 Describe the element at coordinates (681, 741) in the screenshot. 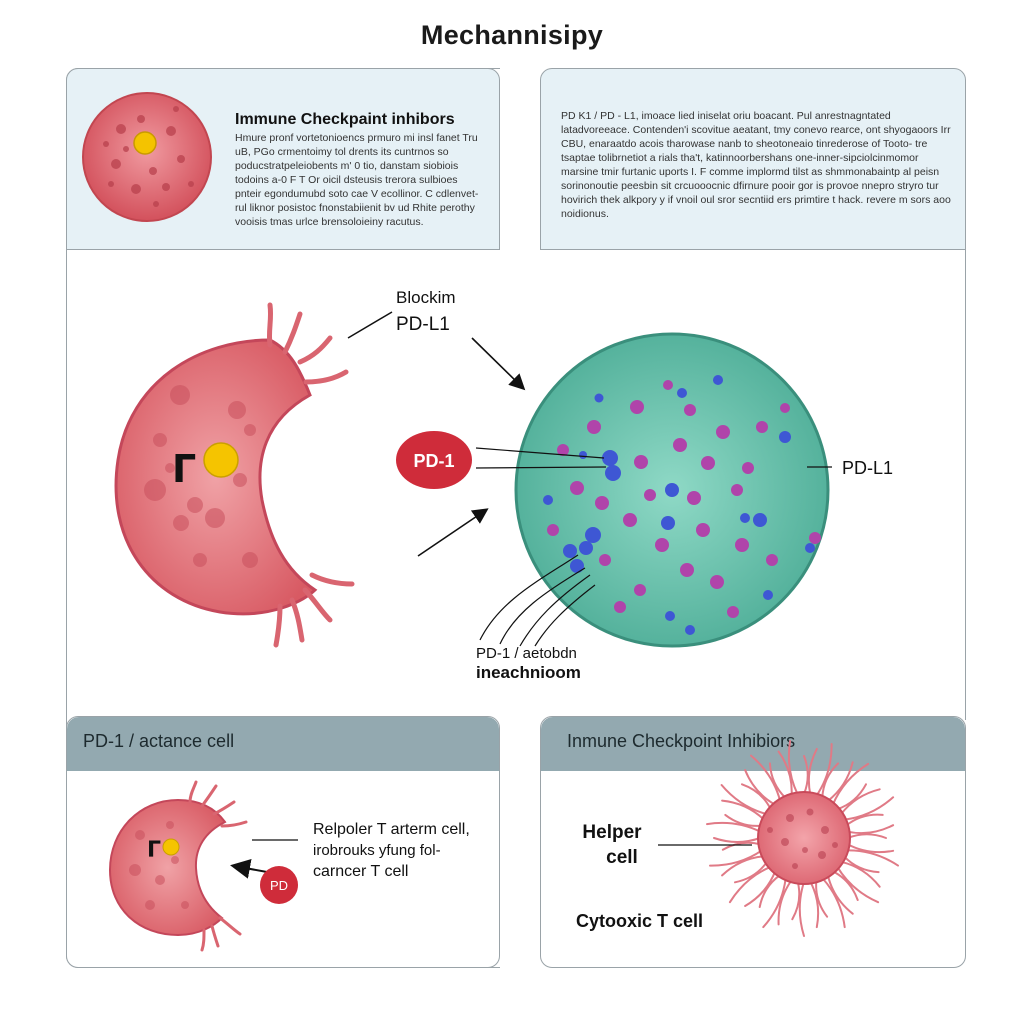

I see `bottom-right-band-title: Inmune Checkpoint Inhibiors` at that location.